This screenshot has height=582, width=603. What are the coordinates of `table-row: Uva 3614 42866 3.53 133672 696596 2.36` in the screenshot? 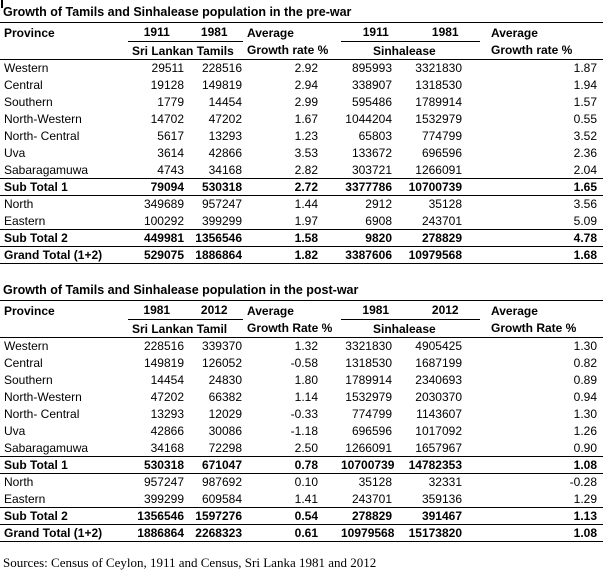 It's located at (301, 153).